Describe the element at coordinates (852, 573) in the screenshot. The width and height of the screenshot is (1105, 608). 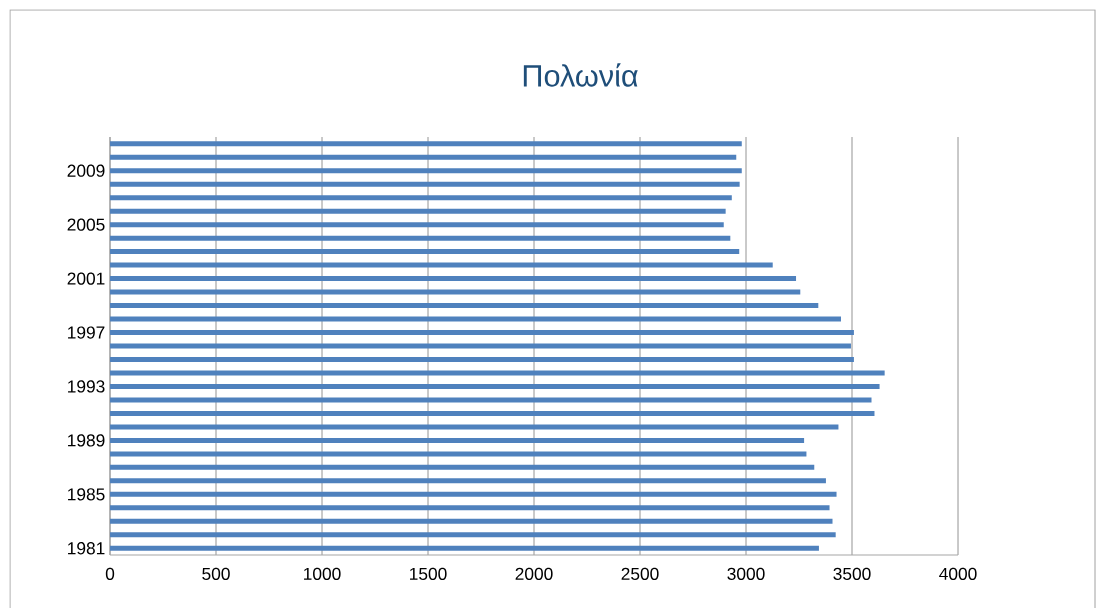
I see `x-tick-label: 3500` at that location.